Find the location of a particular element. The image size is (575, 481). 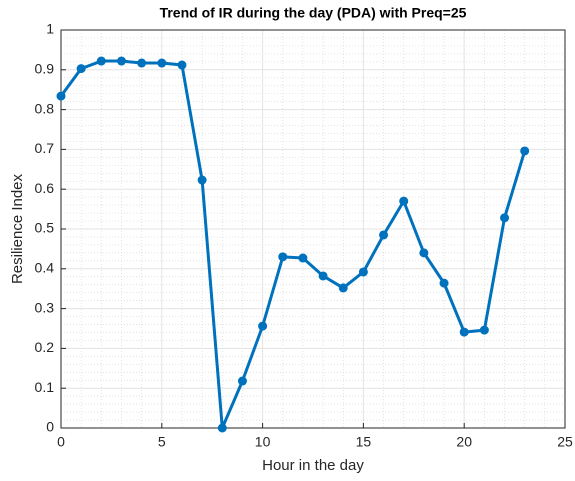

y-tick-label: 0.3 is located at coordinates (45, 307).